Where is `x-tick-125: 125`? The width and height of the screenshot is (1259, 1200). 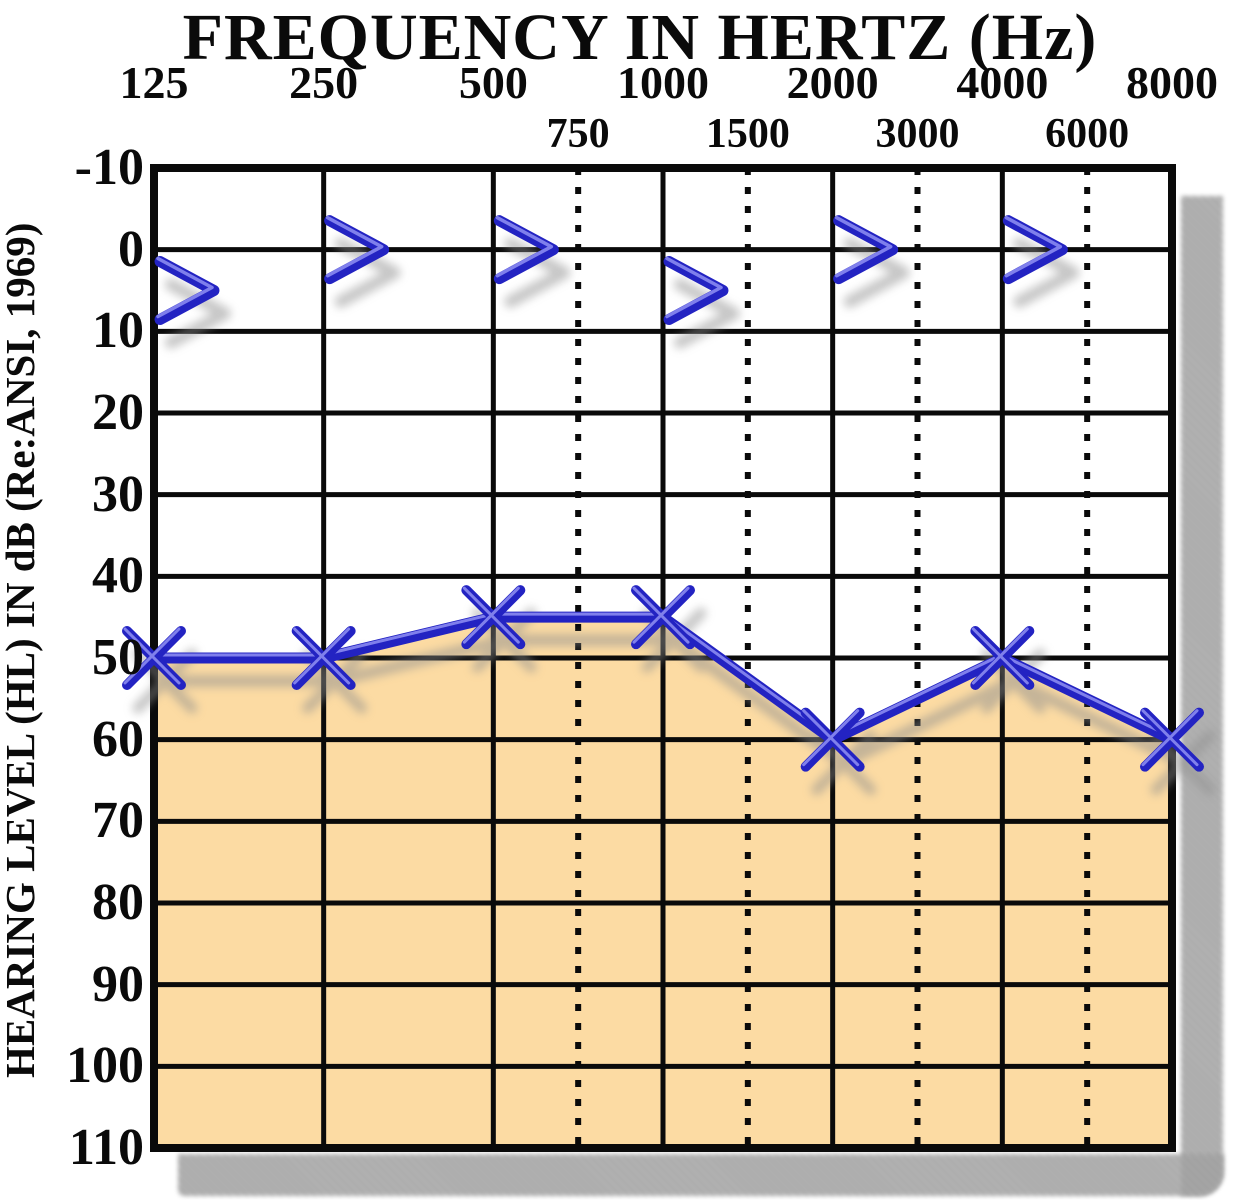 x-tick-125: 125 is located at coordinates (154, 82).